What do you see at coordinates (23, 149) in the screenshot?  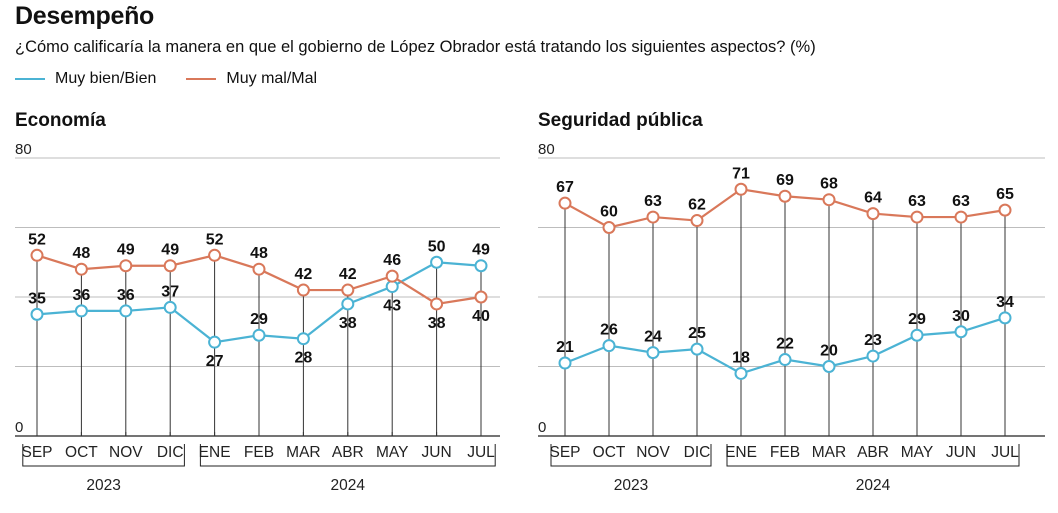 I see `economia-y-tick-label: 80` at bounding box center [23, 149].